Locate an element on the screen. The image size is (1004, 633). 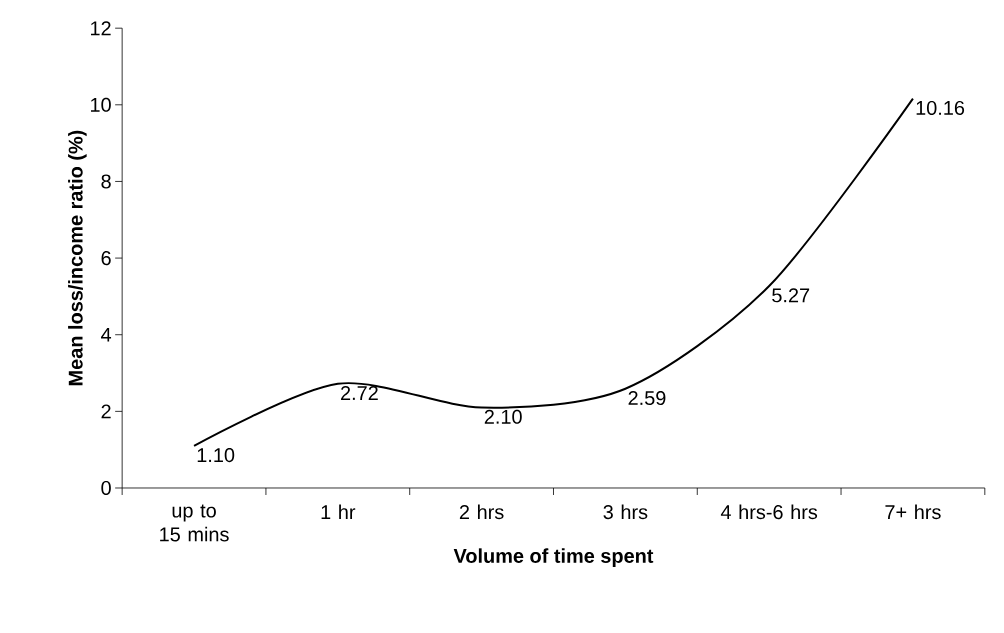
y-tick-label: 8 is located at coordinates (106, 181).